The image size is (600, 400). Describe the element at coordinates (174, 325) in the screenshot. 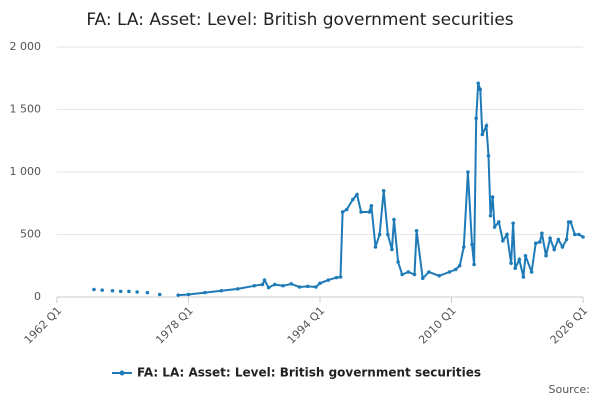

I see `x-tick-label: 1978 Q1` at that location.